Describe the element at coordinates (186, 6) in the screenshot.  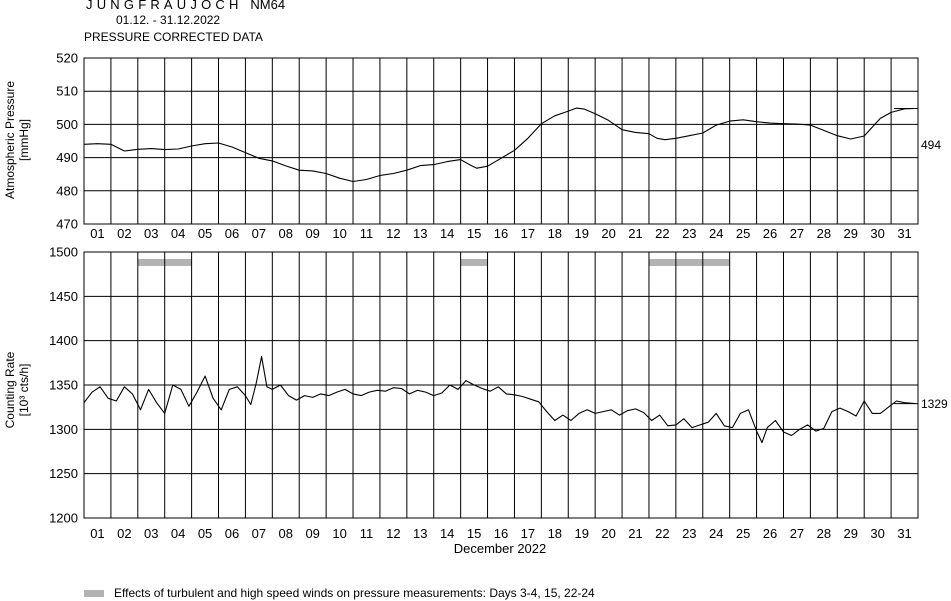
I see `station-name: JUNGFRAUJOCH NM64` at that location.